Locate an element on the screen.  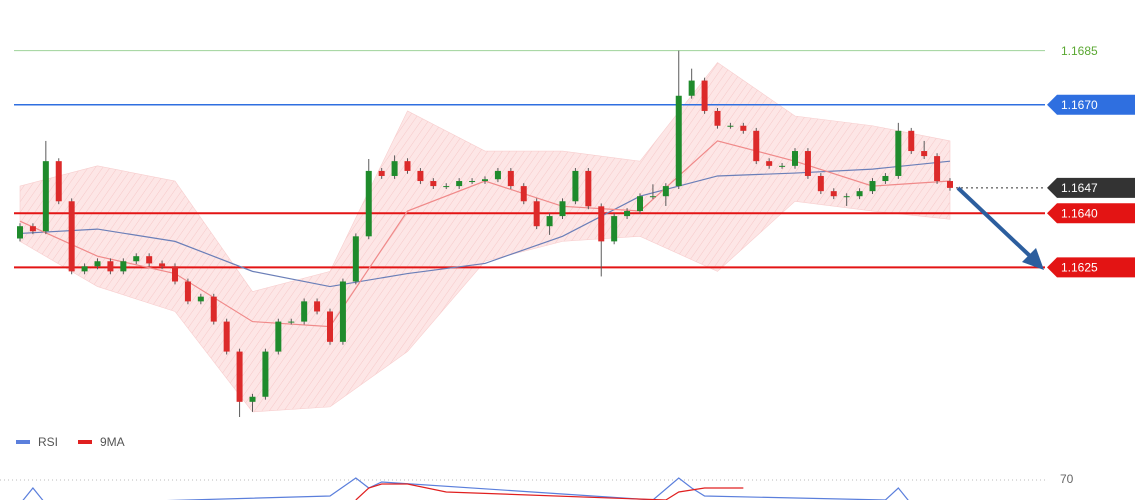
rsi-lines is located at coordinates (465, 488).